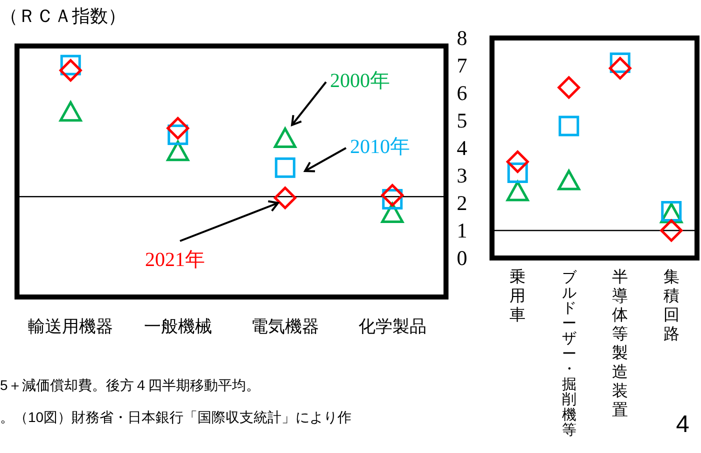  What do you see at coordinates (462, 66) in the screenshot?
I see `y-tick-label: 7` at bounding box center [462, 66].